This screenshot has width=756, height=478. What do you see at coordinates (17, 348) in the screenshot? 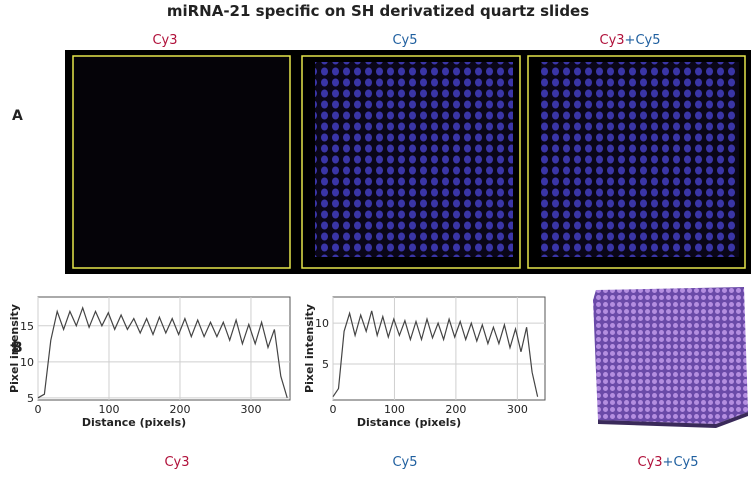
I see `panel-label: B` at bounding box center [17, 348].